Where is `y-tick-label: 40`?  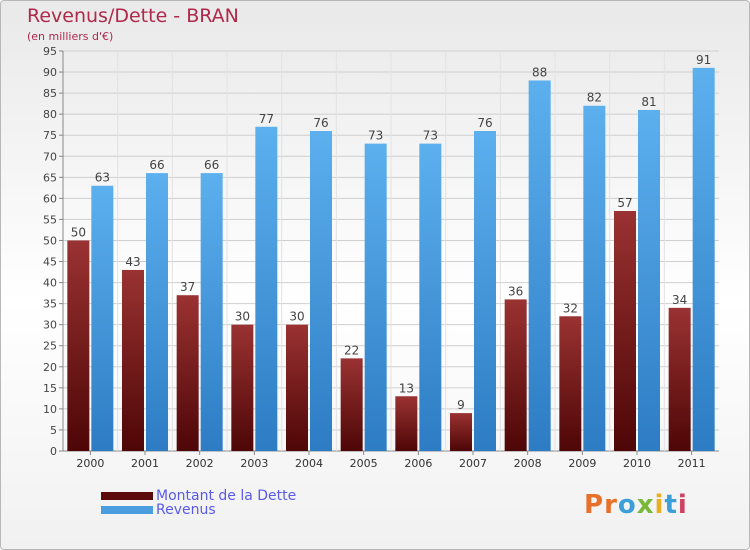 y-tick-label: 40 is located at coordinates (50, 283).